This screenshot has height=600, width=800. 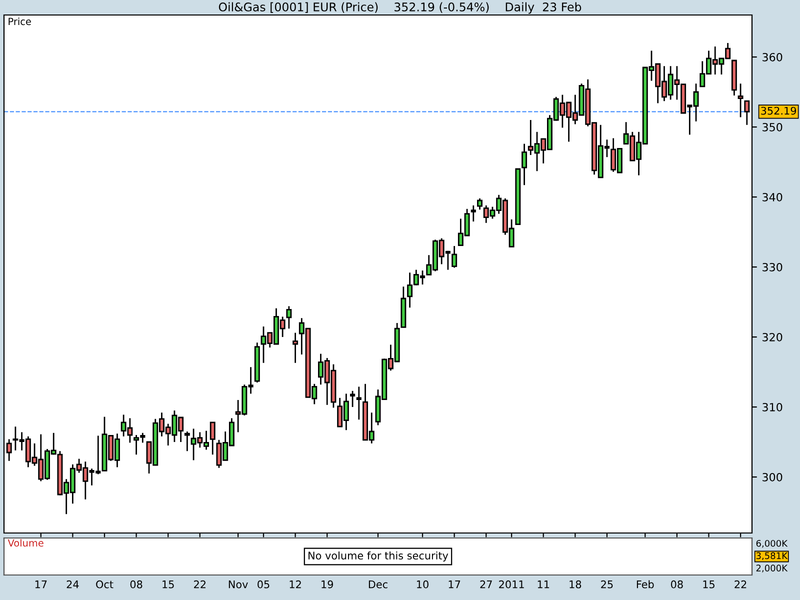 I want to click on y-tick-label: 310, so click(x=772, y=407).